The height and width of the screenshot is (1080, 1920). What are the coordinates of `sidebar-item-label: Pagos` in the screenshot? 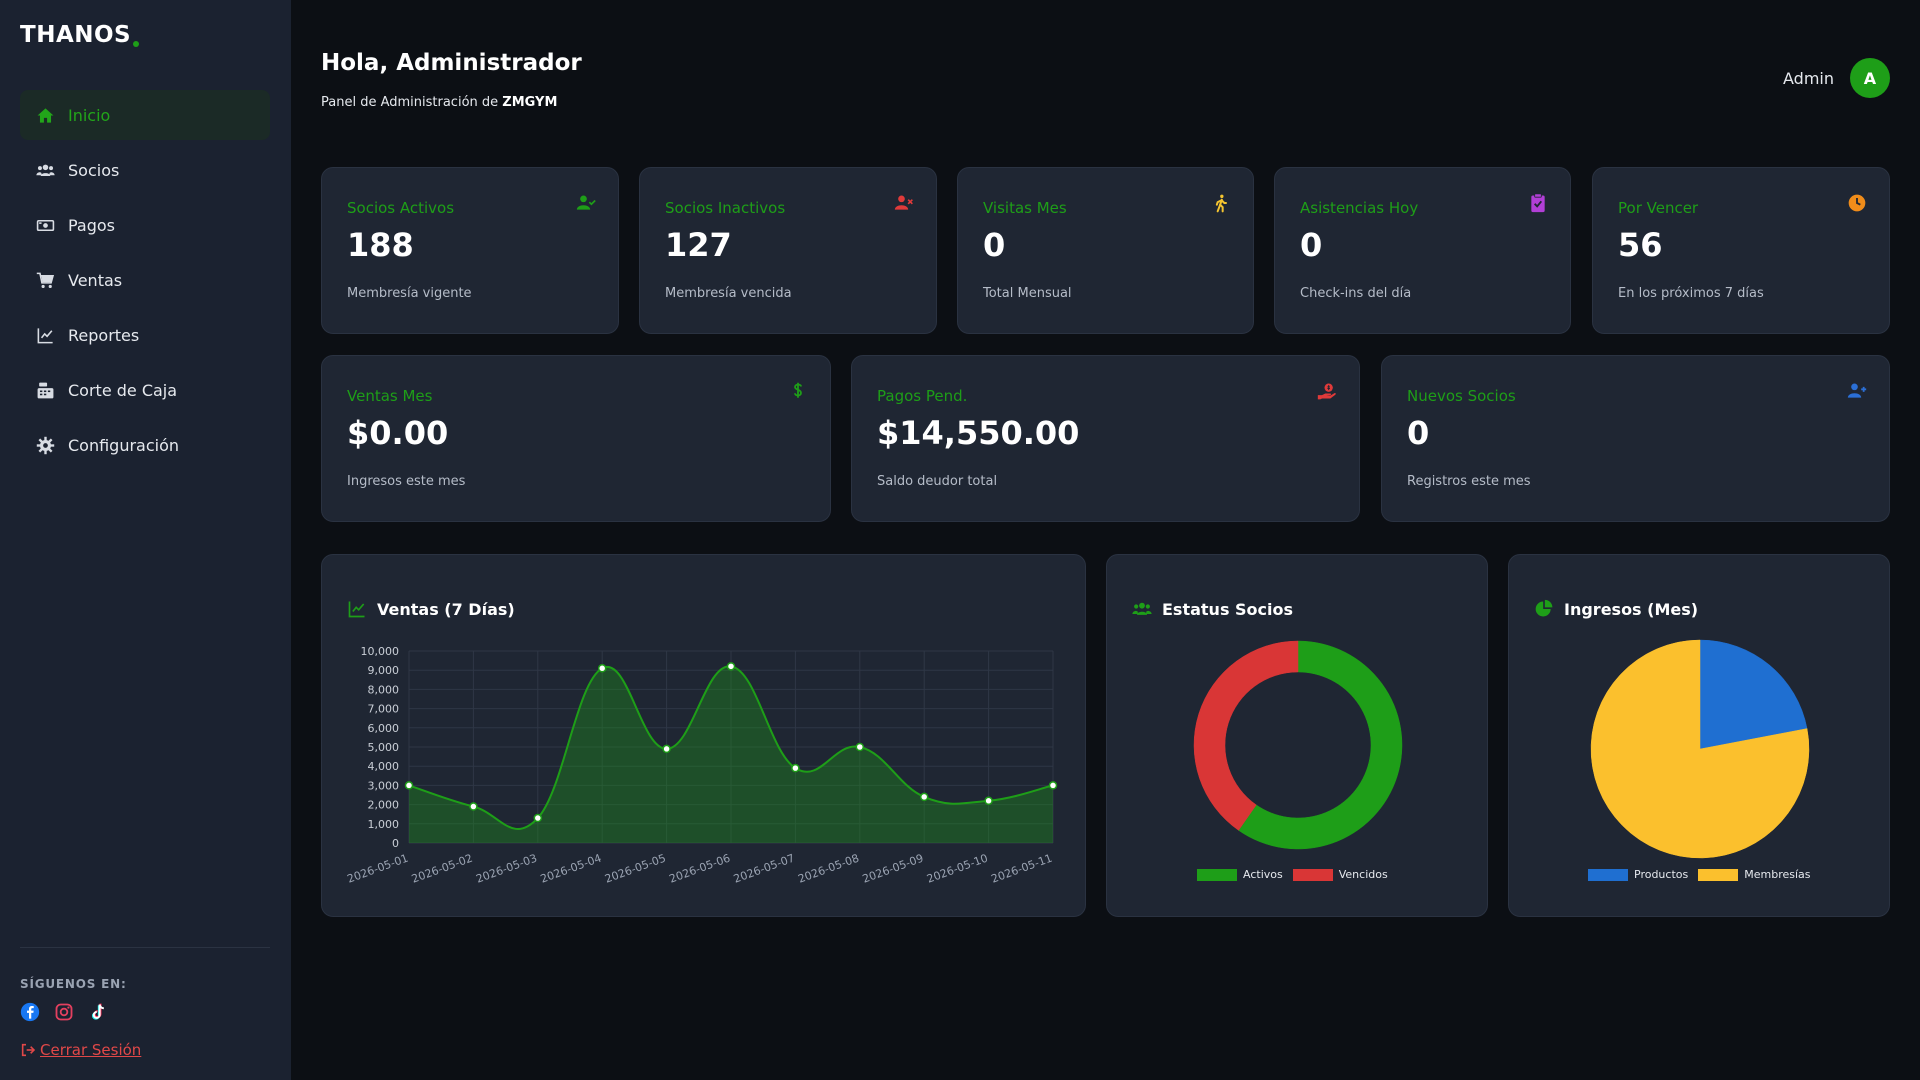 It's located at (92, 225).